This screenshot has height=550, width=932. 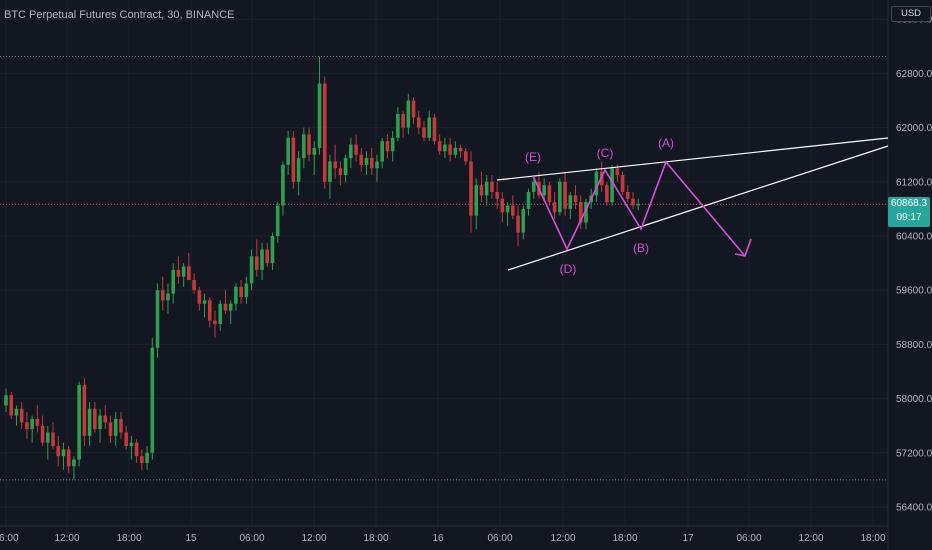 I want to click on wave-label: (C), so click(x=605, y=153).